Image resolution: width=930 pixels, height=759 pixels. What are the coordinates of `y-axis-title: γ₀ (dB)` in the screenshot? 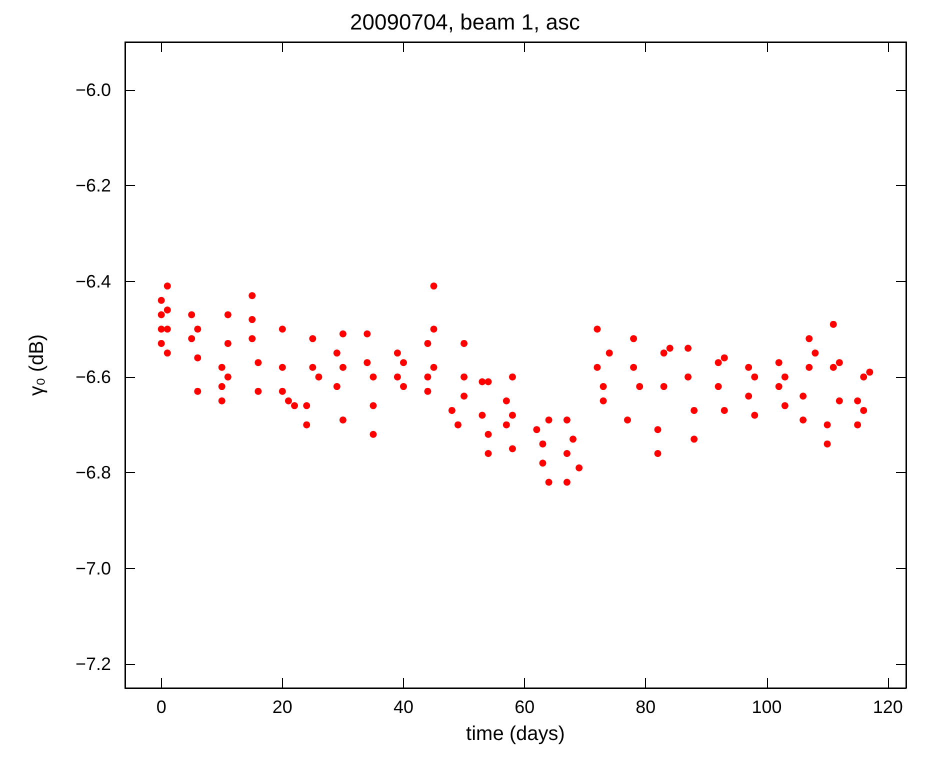 It's located at (37, 365).